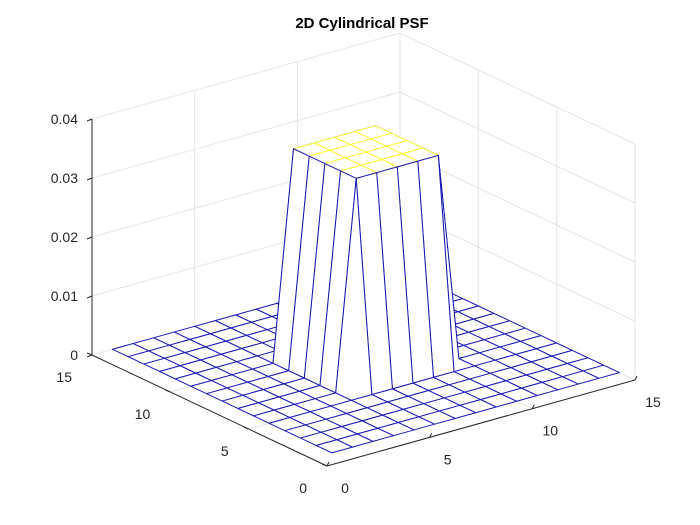 This screenshot has height=525, width=700. What do you see at coordinates (64, 296) in the screenshot?
I see `z-tick-label: 0.01` at bounding box center [64, 296].